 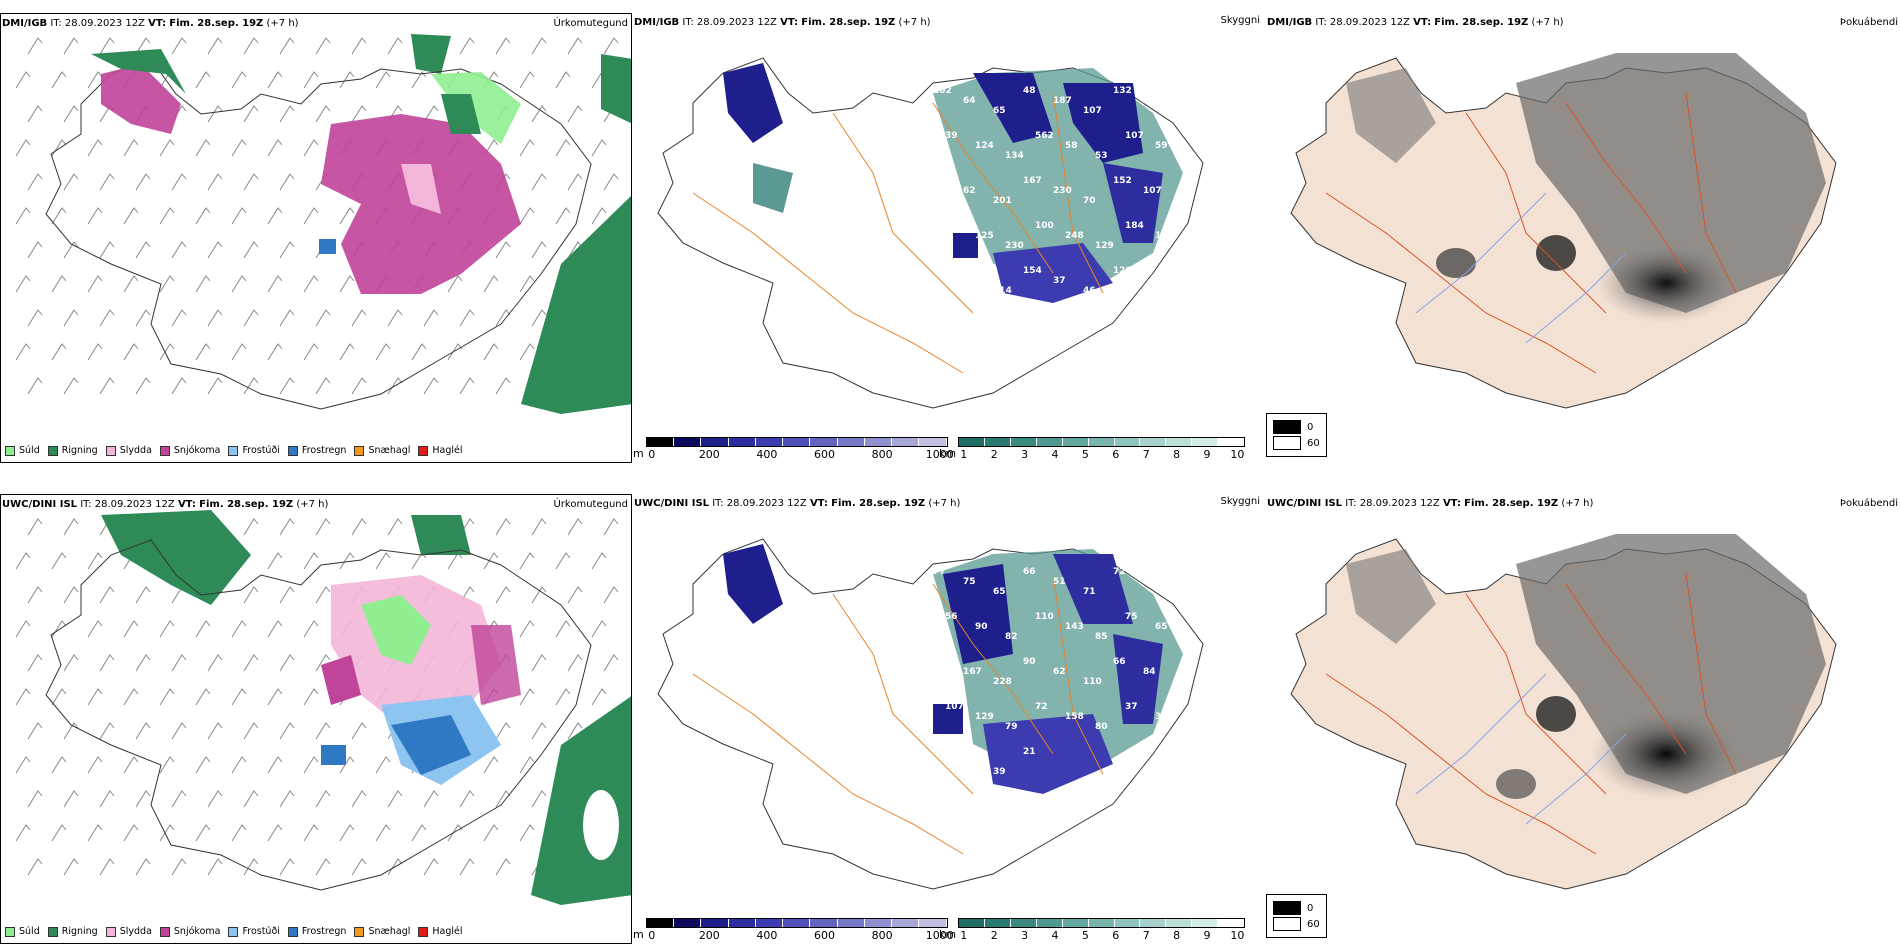 What do you see at coordinates (1122, 91) in the screenshot?
I see `cloud-base-label: 132` at bounding box center [1122, 91].